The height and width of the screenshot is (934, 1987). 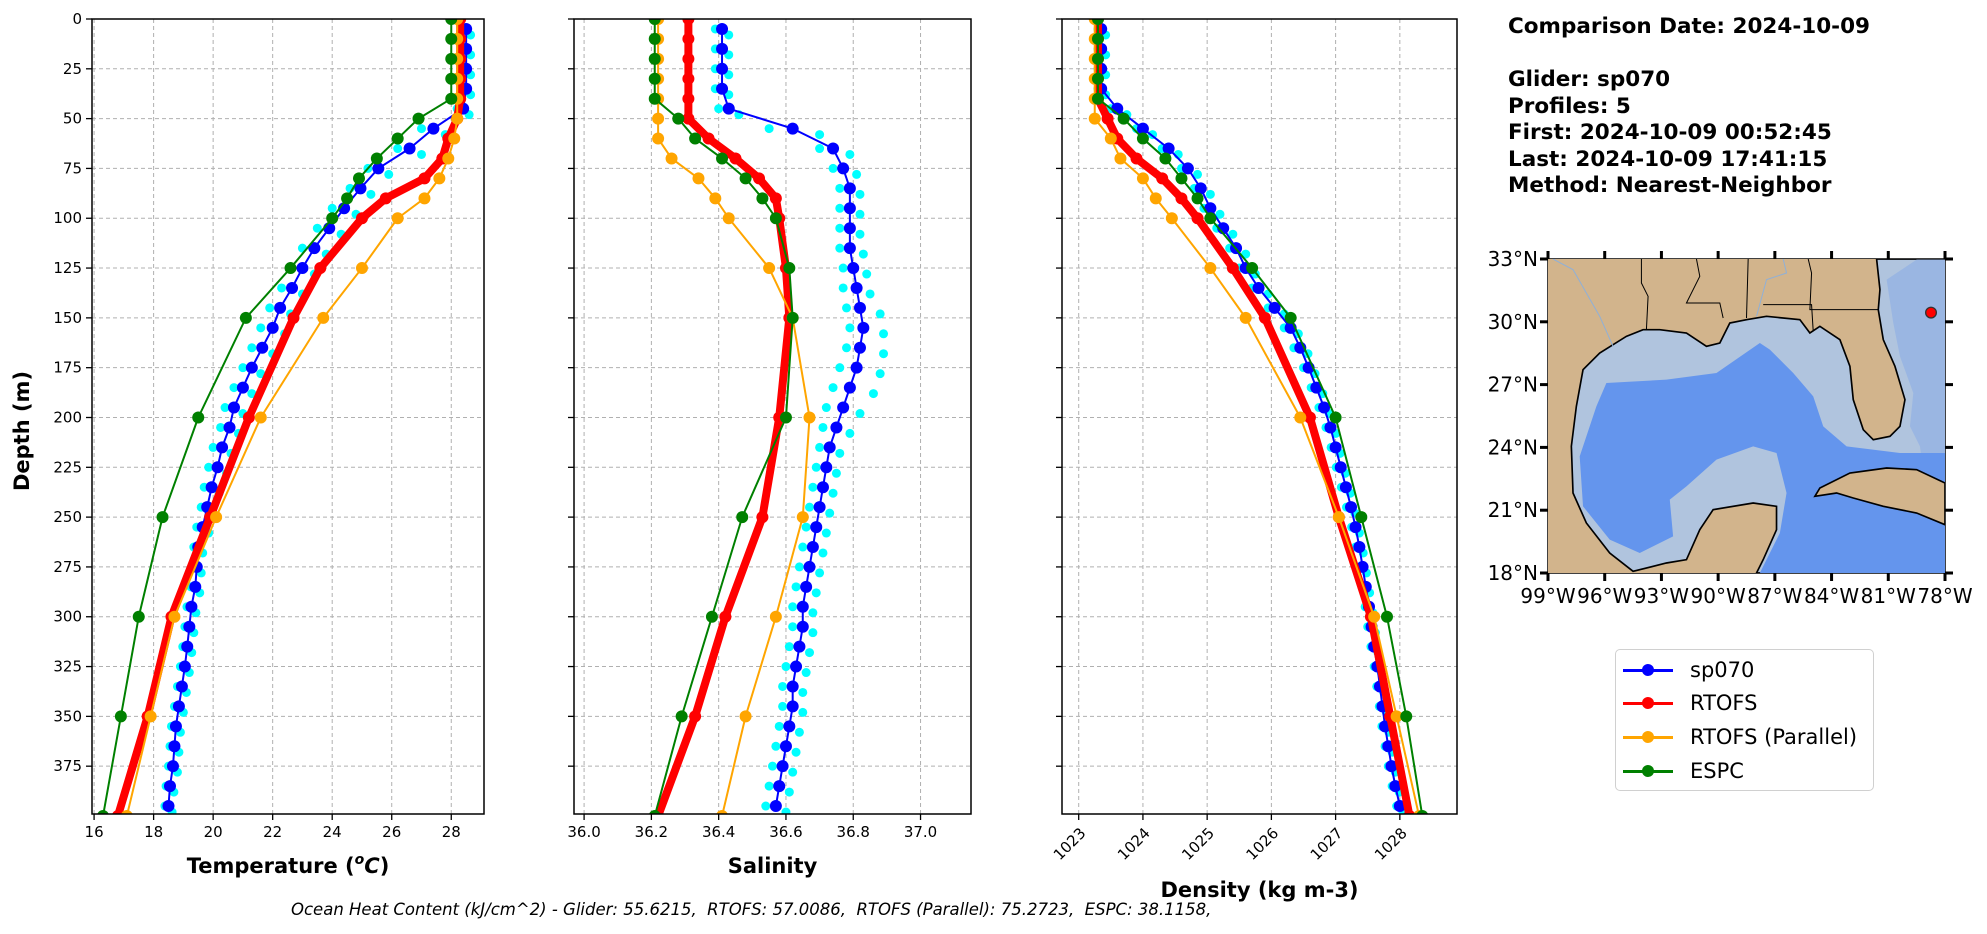 What do you see at coordinates (1831, 596) in the screenshot?
I see `map-lon-label: 84°W` at bounding box center [1831, 596].